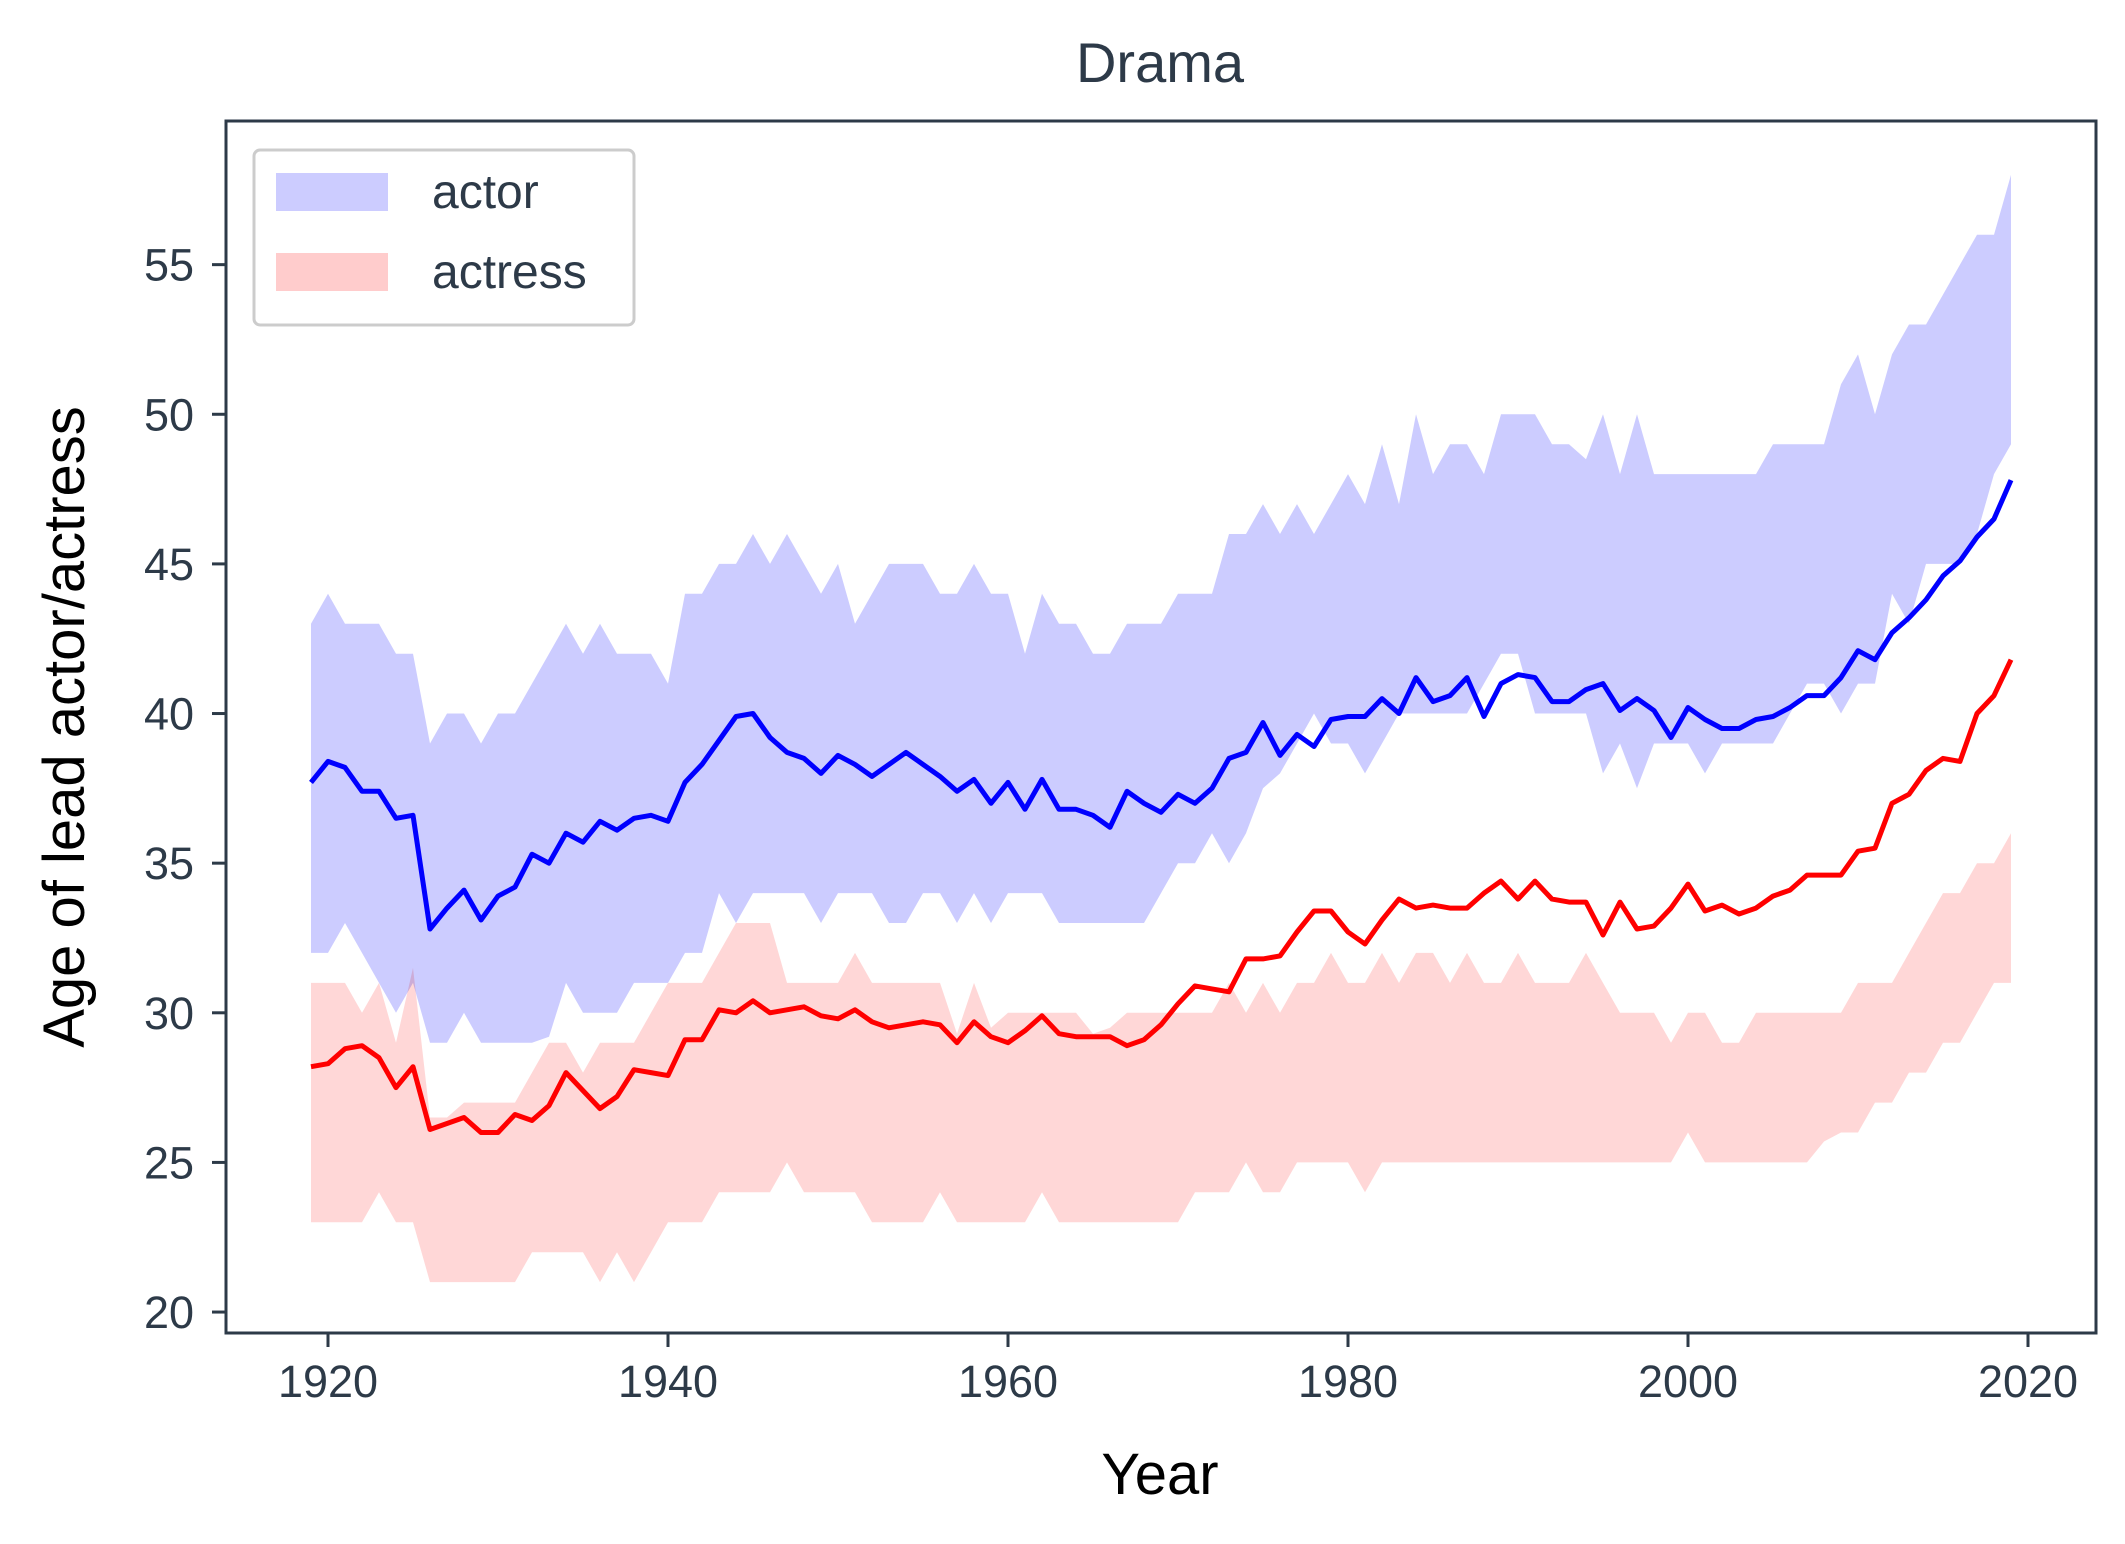 Image resolution: width=2125 pixels, height=1544 pixels. Describe the element at coordinates (64, 727) in the screenshot. I see `y-axis-label: Age of lead actor/actress` at that location.